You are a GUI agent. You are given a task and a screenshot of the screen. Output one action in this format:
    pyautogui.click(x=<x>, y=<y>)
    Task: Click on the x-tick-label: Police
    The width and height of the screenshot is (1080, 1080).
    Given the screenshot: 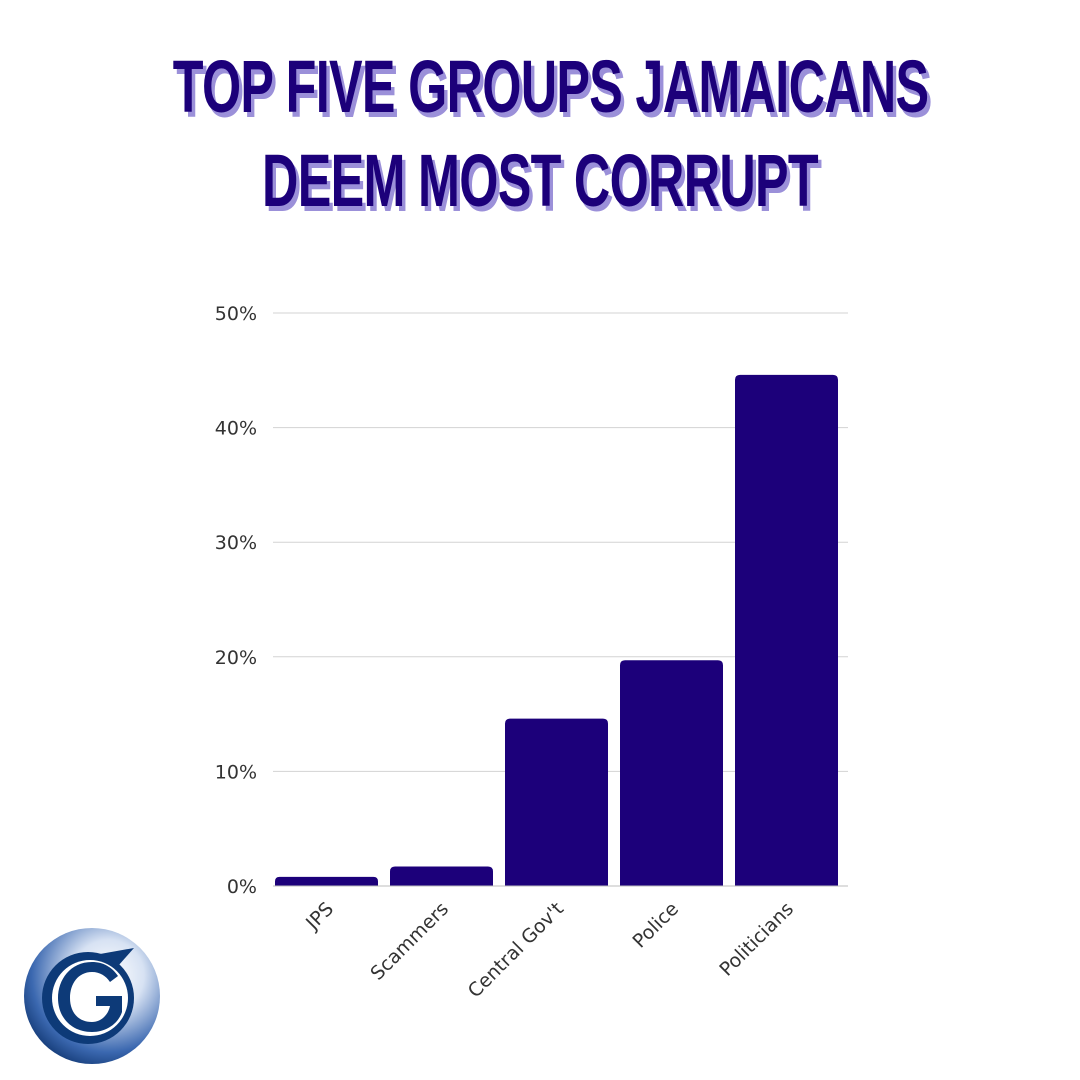 What is the action you would take?
    pyautogui.click(x=656, y=925)
    